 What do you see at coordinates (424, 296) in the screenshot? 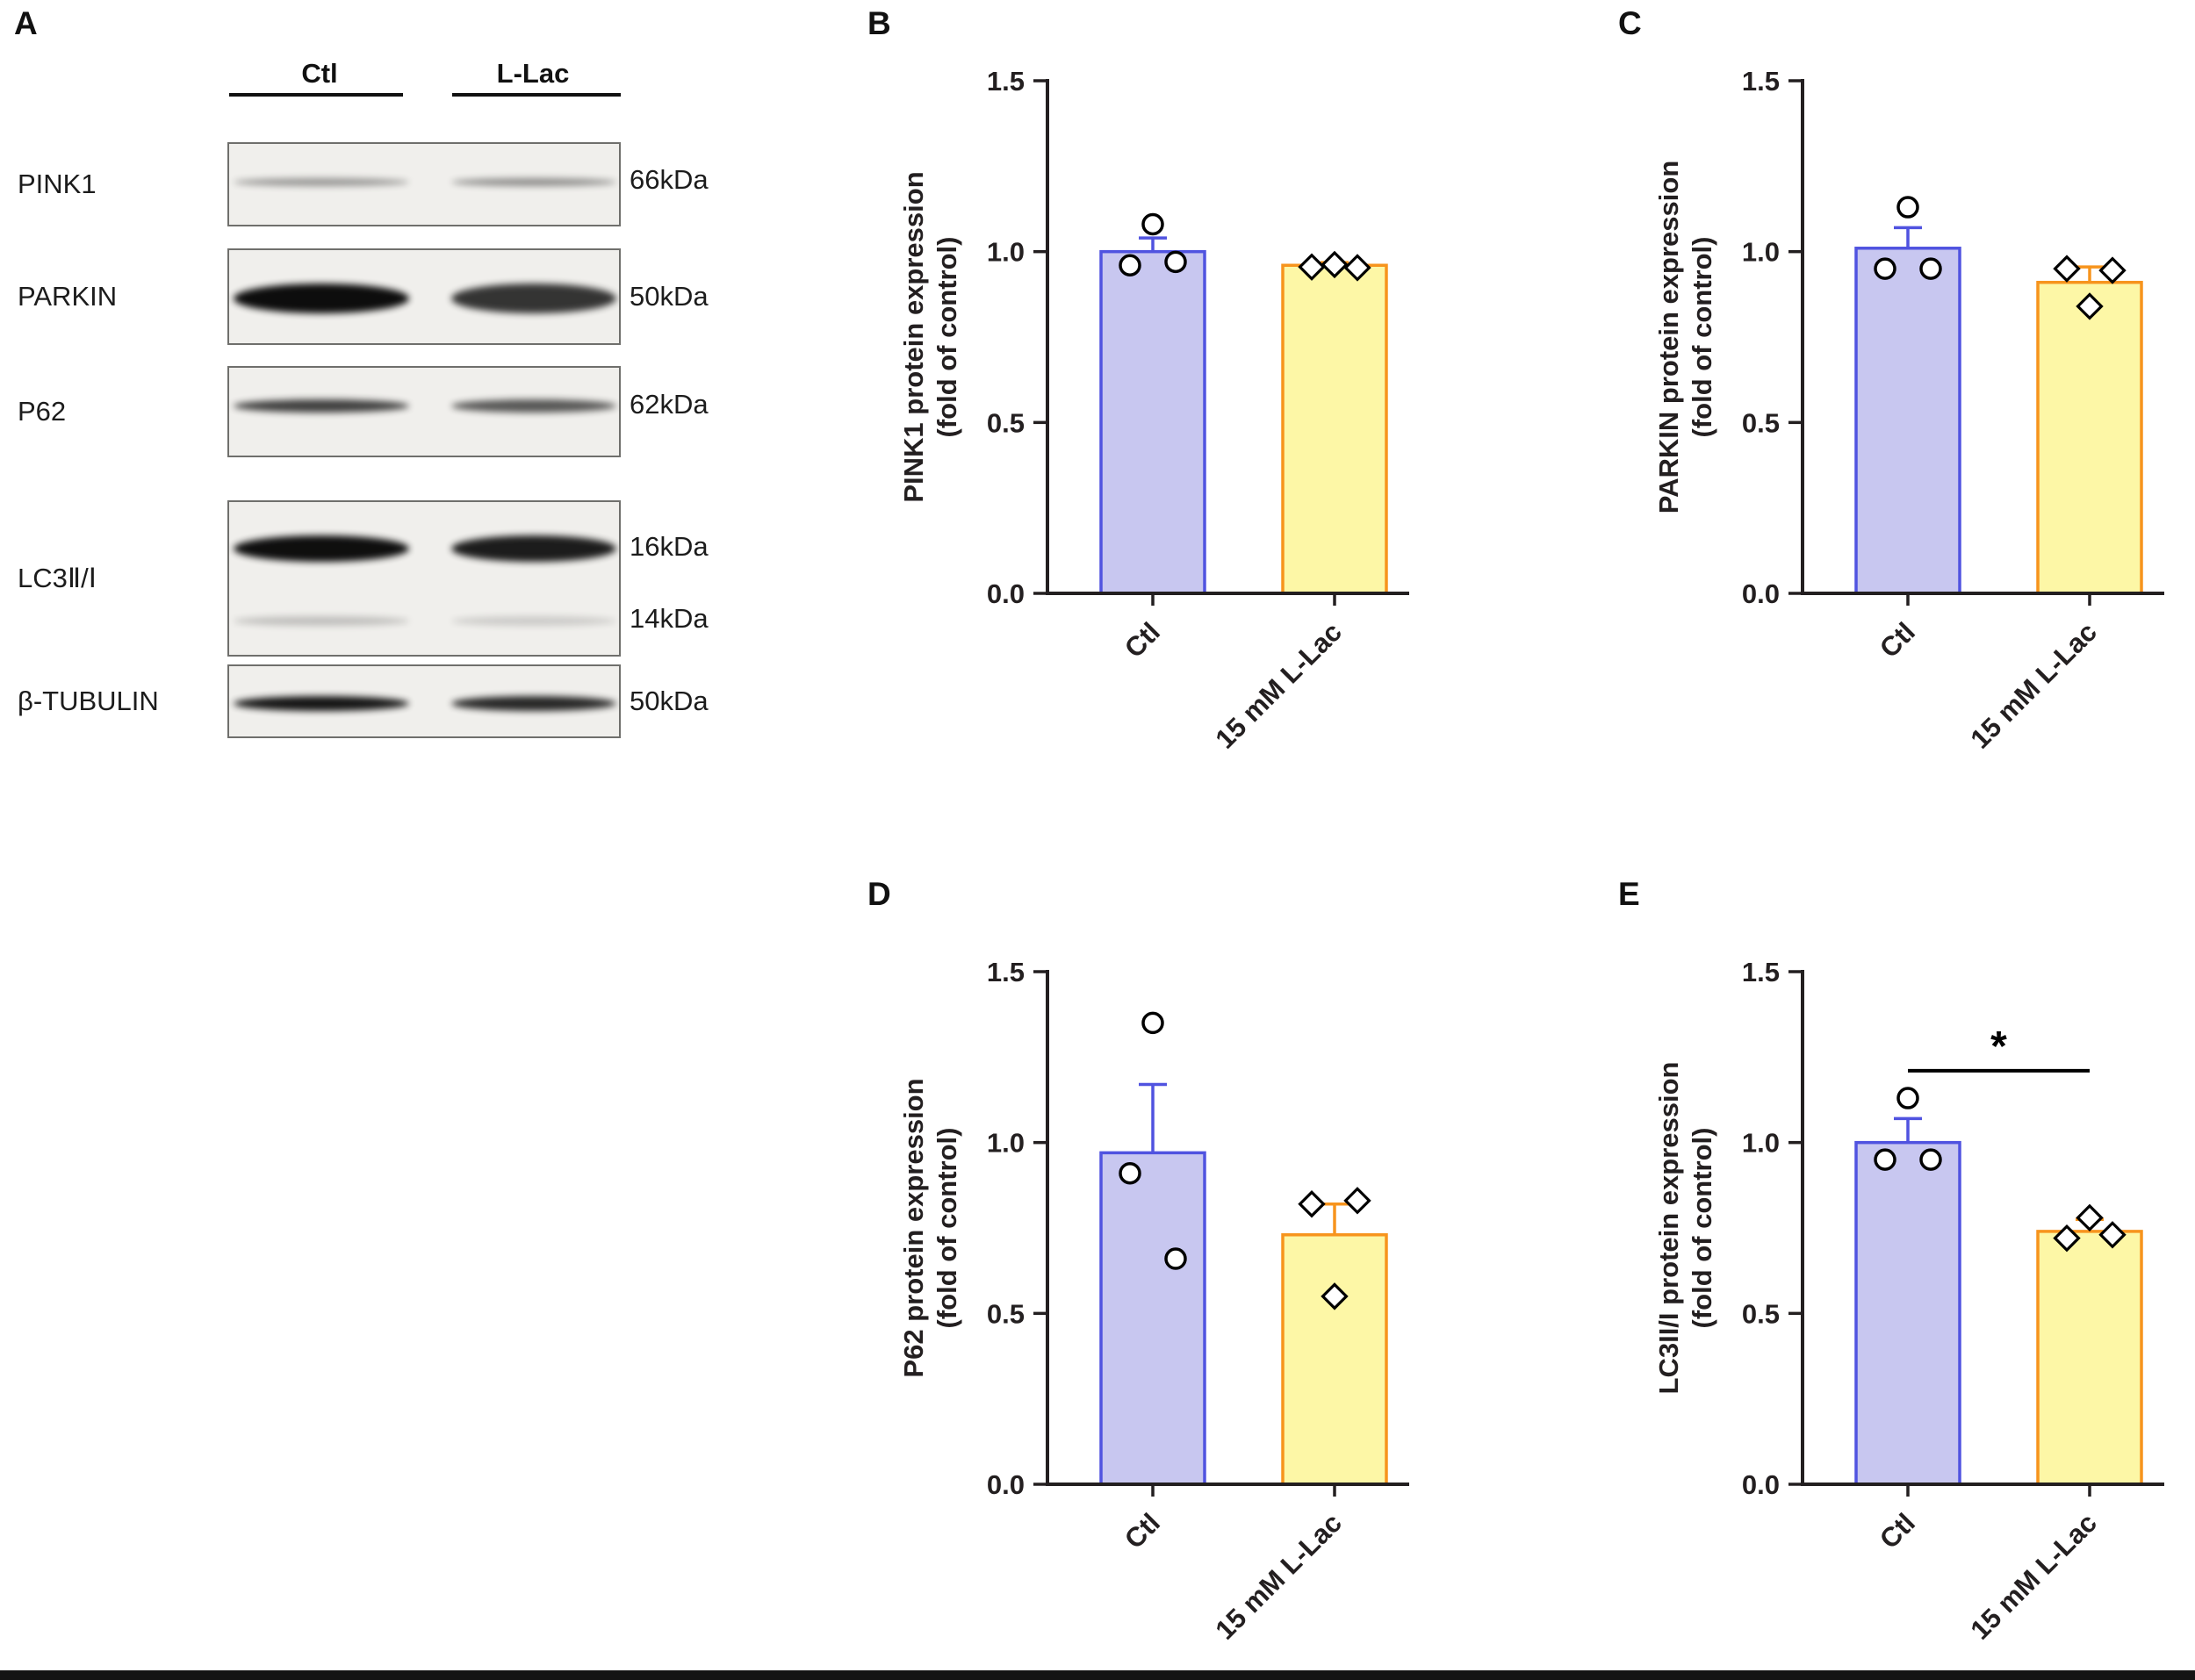
I see `blot-box-parkin` at bounding box center [424, 296].